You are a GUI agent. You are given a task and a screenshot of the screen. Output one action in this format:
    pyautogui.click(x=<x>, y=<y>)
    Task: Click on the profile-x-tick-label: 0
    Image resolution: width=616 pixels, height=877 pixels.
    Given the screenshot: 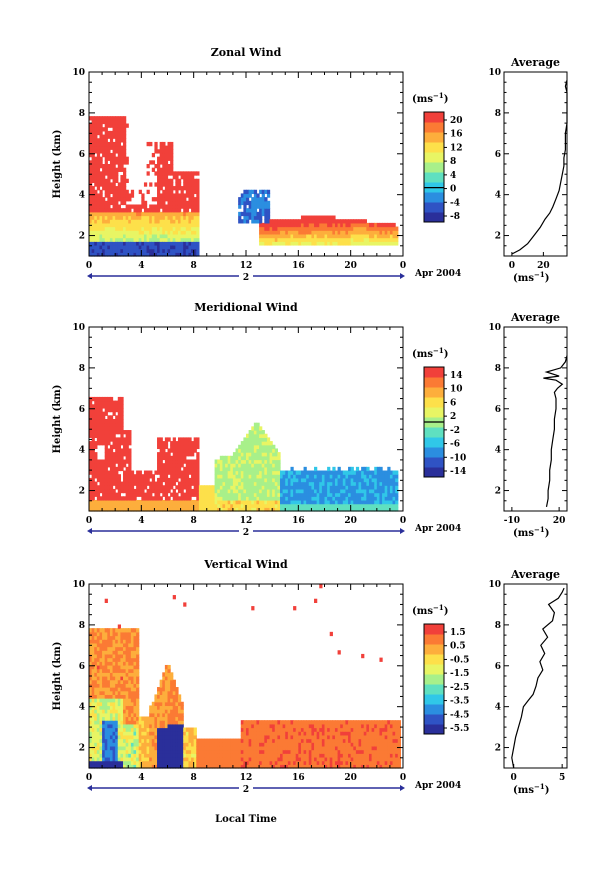 What is the action you would take?
    pyautogui.click(x=512, y=266)
    